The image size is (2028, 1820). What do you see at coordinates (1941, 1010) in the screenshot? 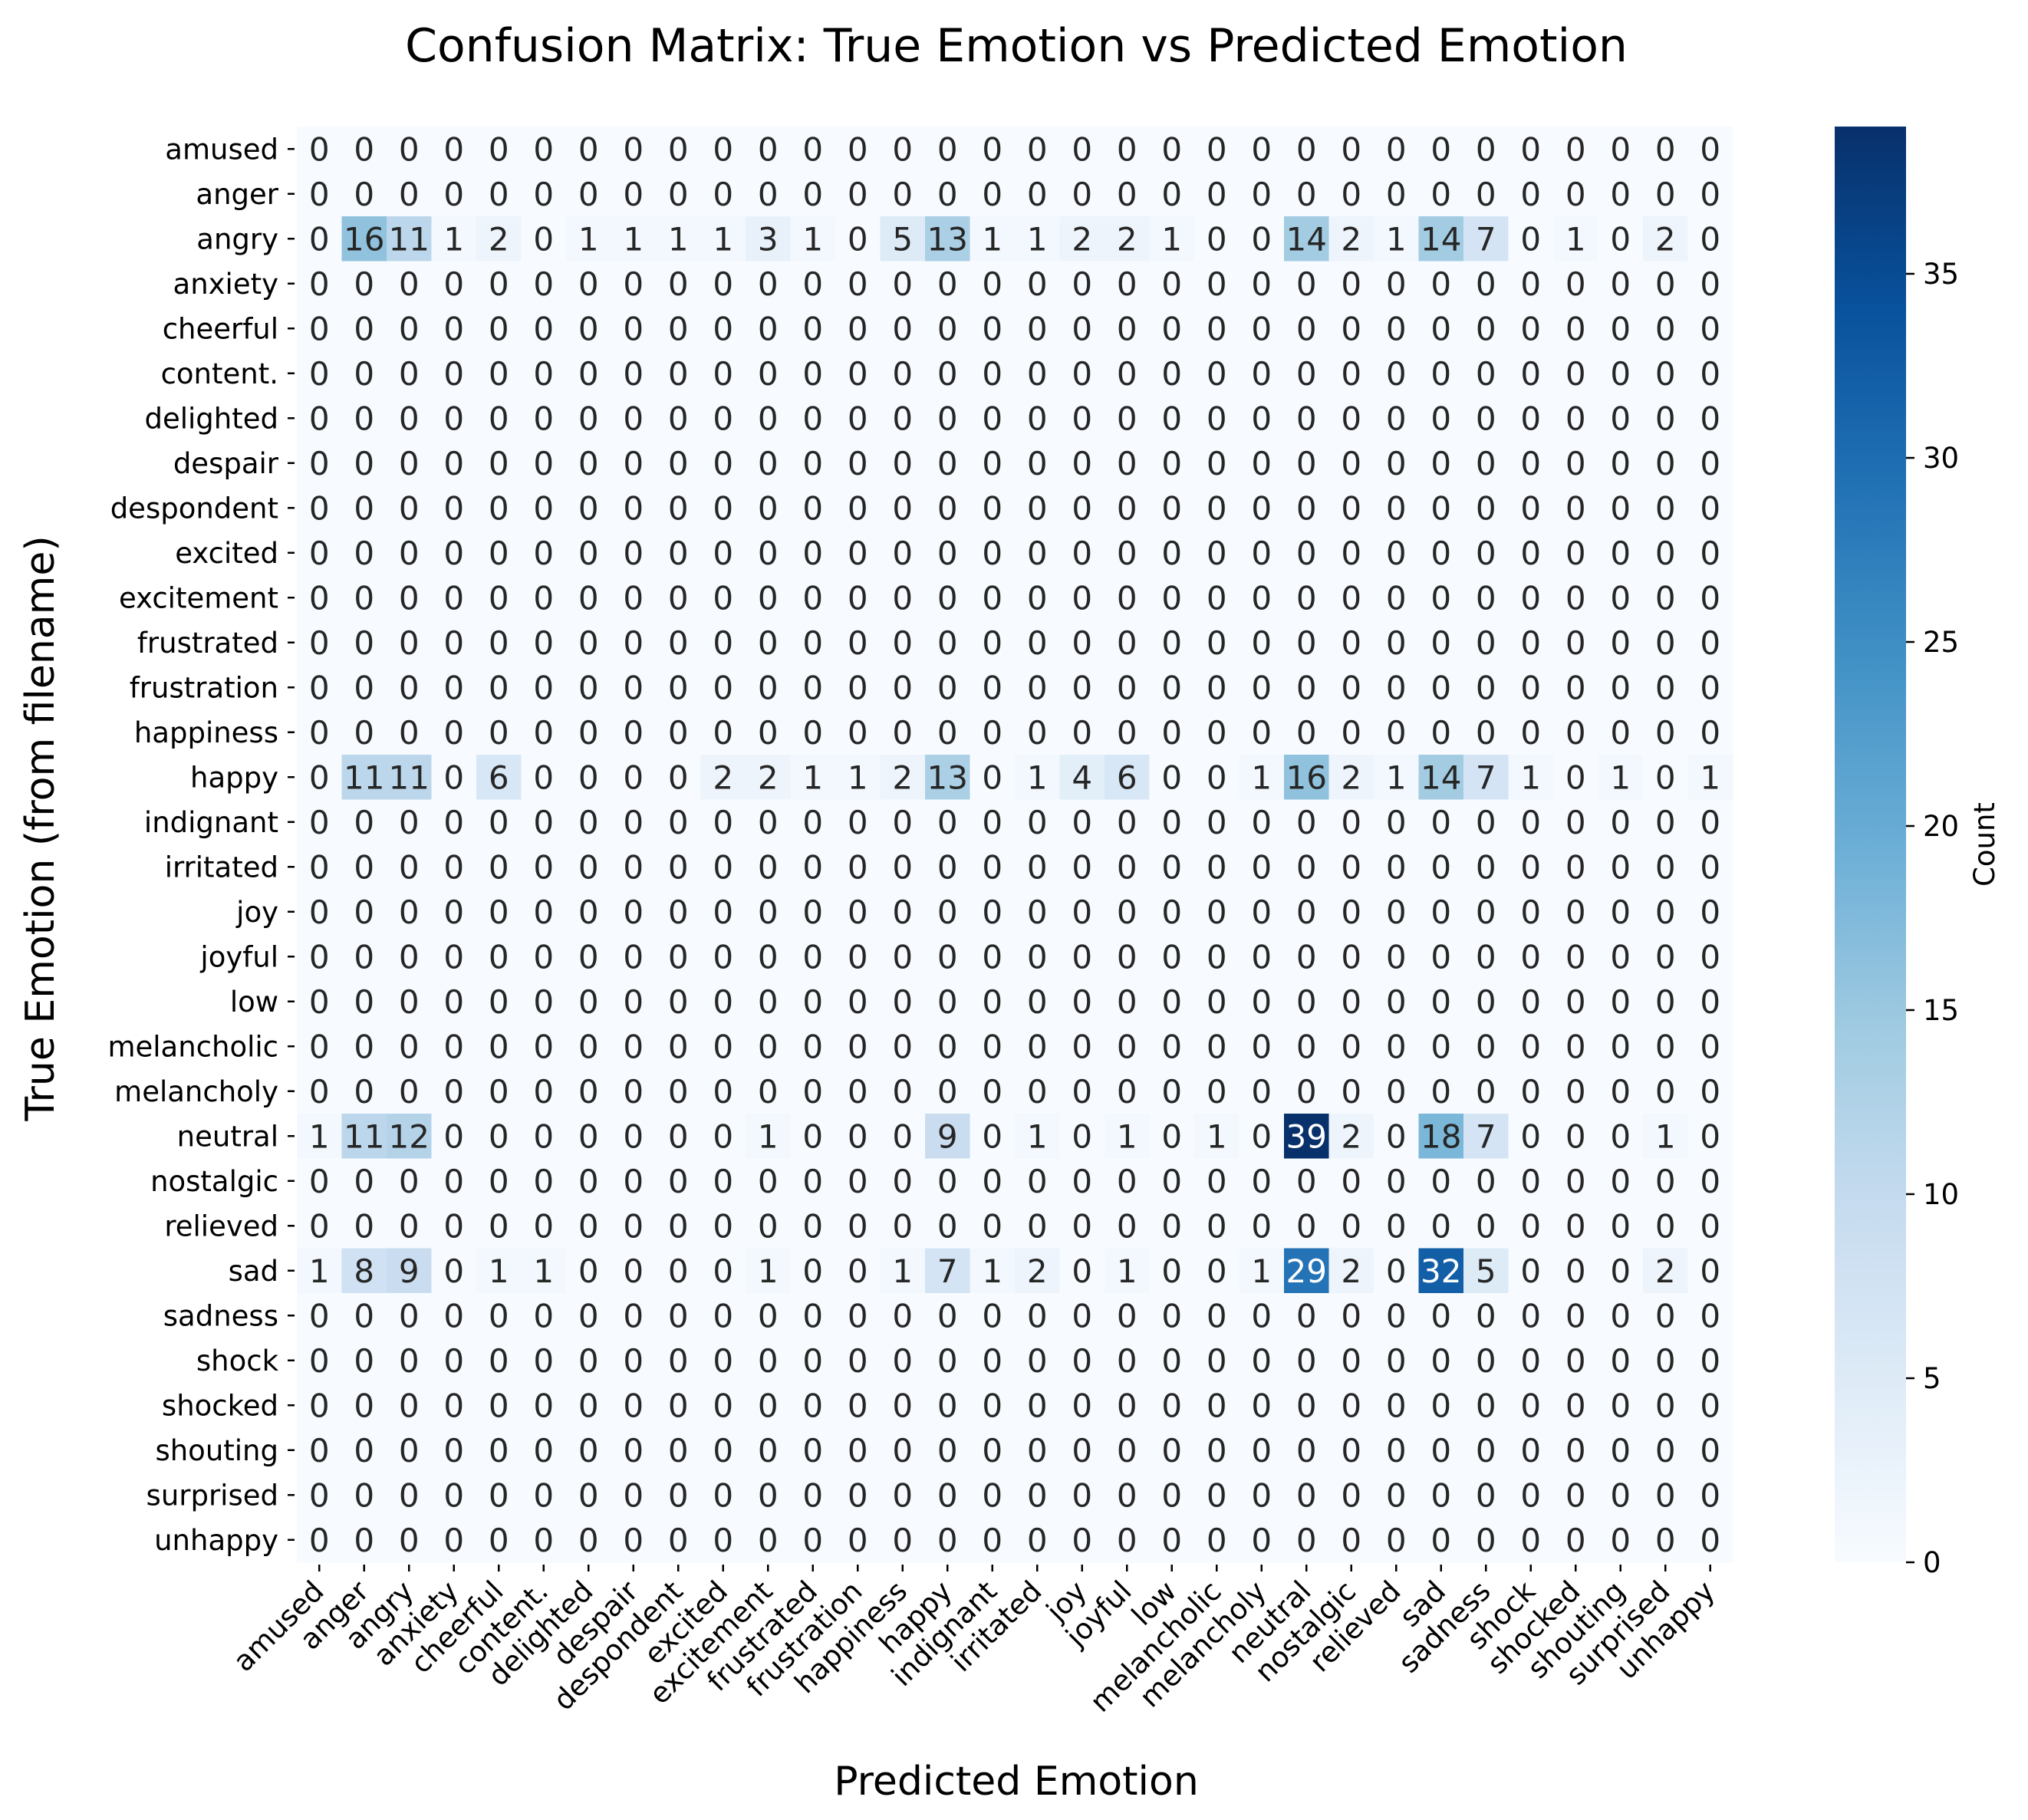
I see `colorbar-tick-label: 15` at bounding box center [1941, 1010].